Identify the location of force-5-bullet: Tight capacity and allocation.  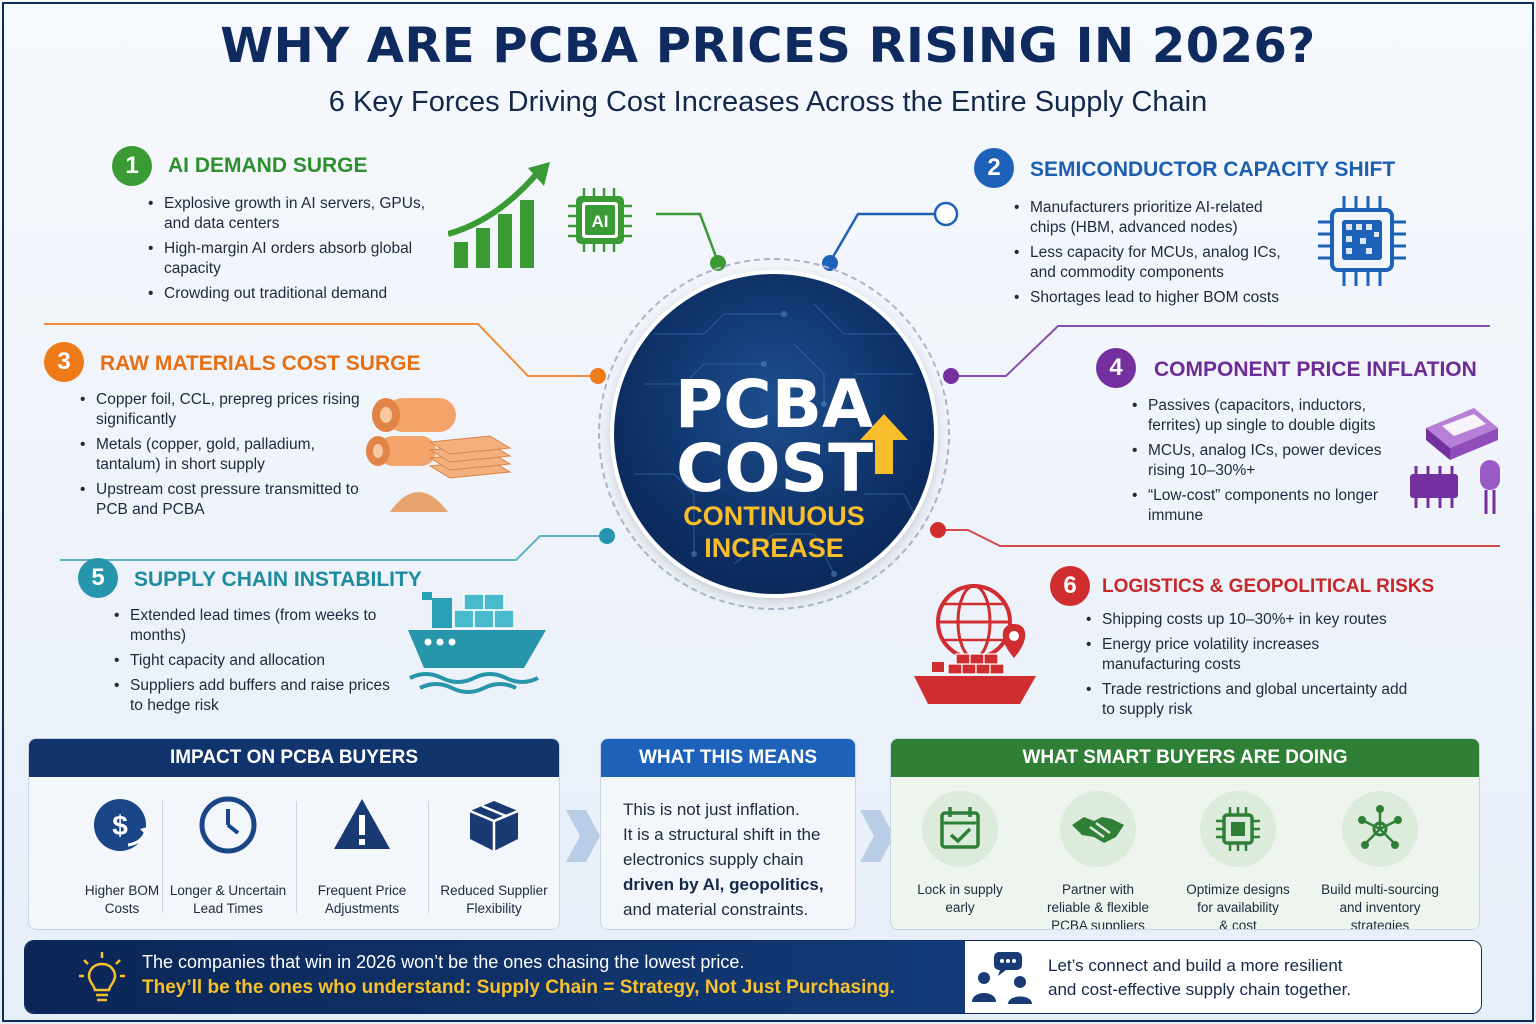
(252, 661).